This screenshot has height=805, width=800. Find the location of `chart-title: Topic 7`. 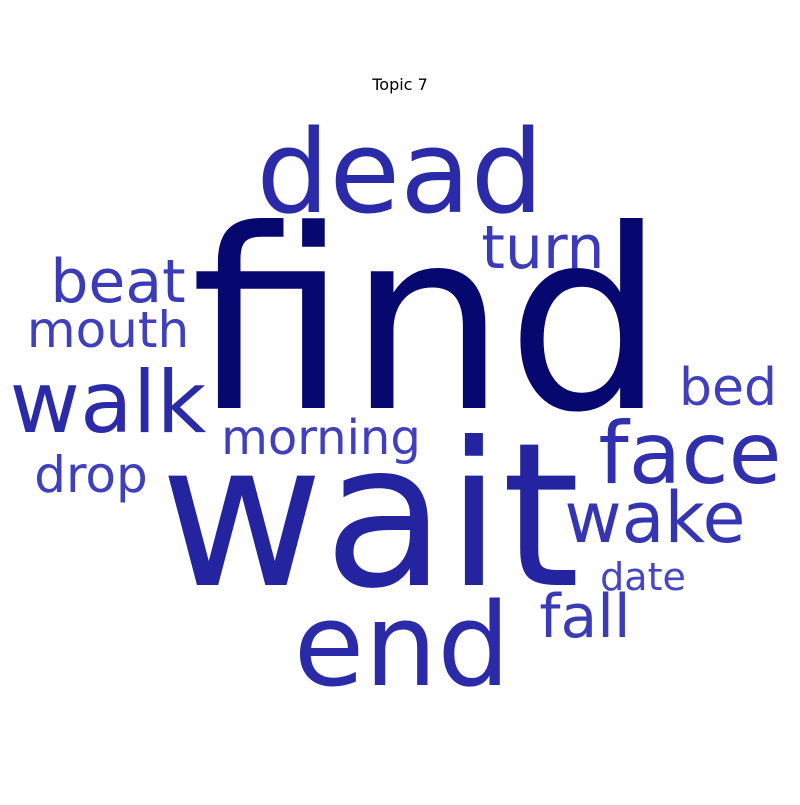

chart-title: Topic 7 is located at coordinates (400, 84).